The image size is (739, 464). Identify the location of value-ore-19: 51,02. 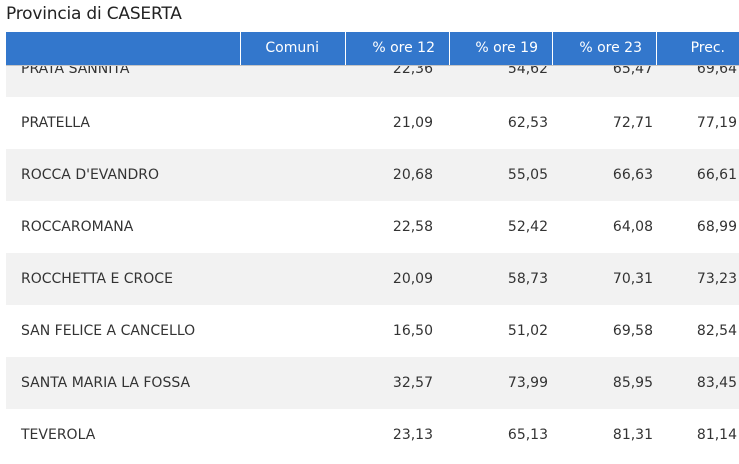
(527, 331).